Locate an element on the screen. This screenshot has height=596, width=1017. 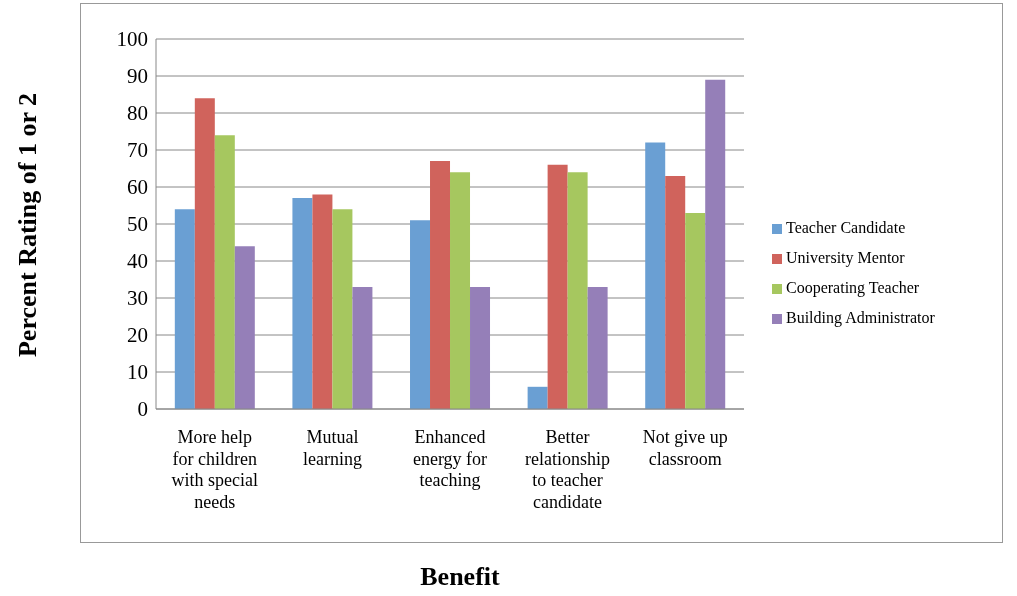
y-tick-label: 40 is located at coordinates (137, 261).